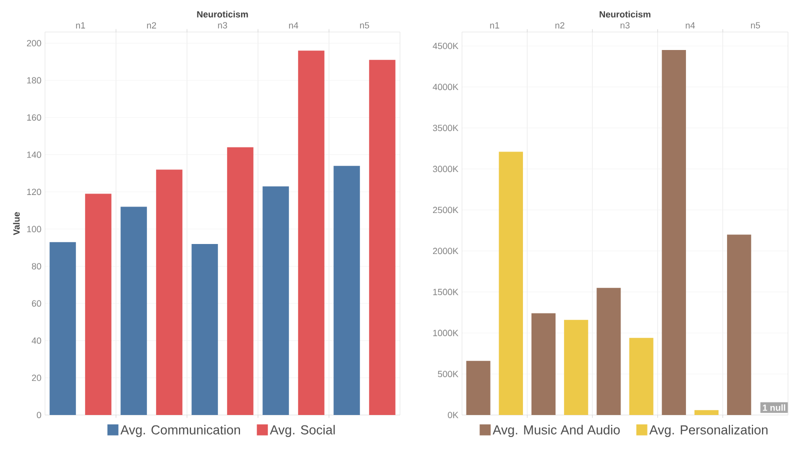 The height and width of the screenshot is (451, 794). Describe the element at coordinates (774, 407) in the screenshot. I see `annotation: 1 null` at that location.